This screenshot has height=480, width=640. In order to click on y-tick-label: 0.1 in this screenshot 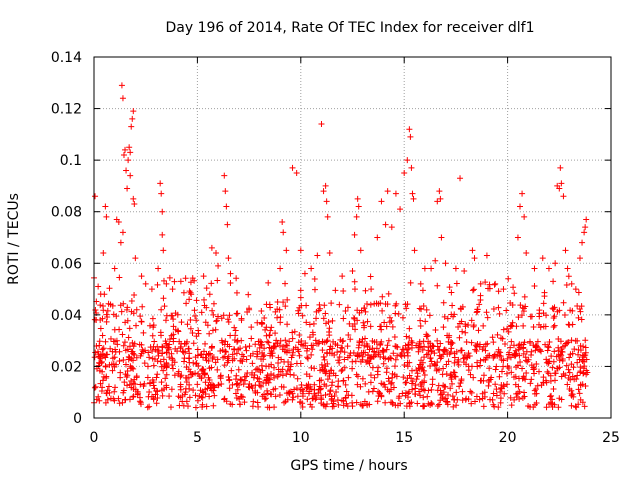, I will do `click(71, 161)`.